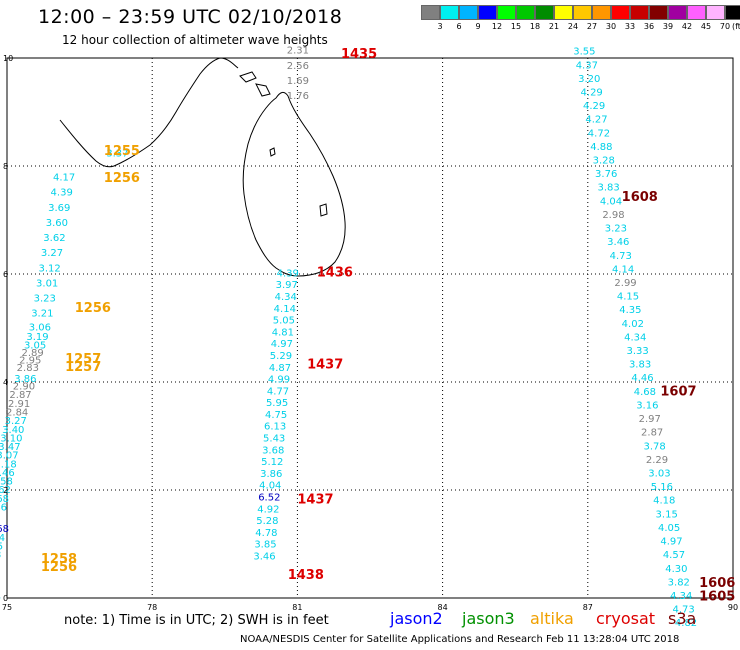 The image size is (740, 650). Describe the element at coordinates (650, 419) in the screenshot. I see `wave-height-value: 2.97` at that location.